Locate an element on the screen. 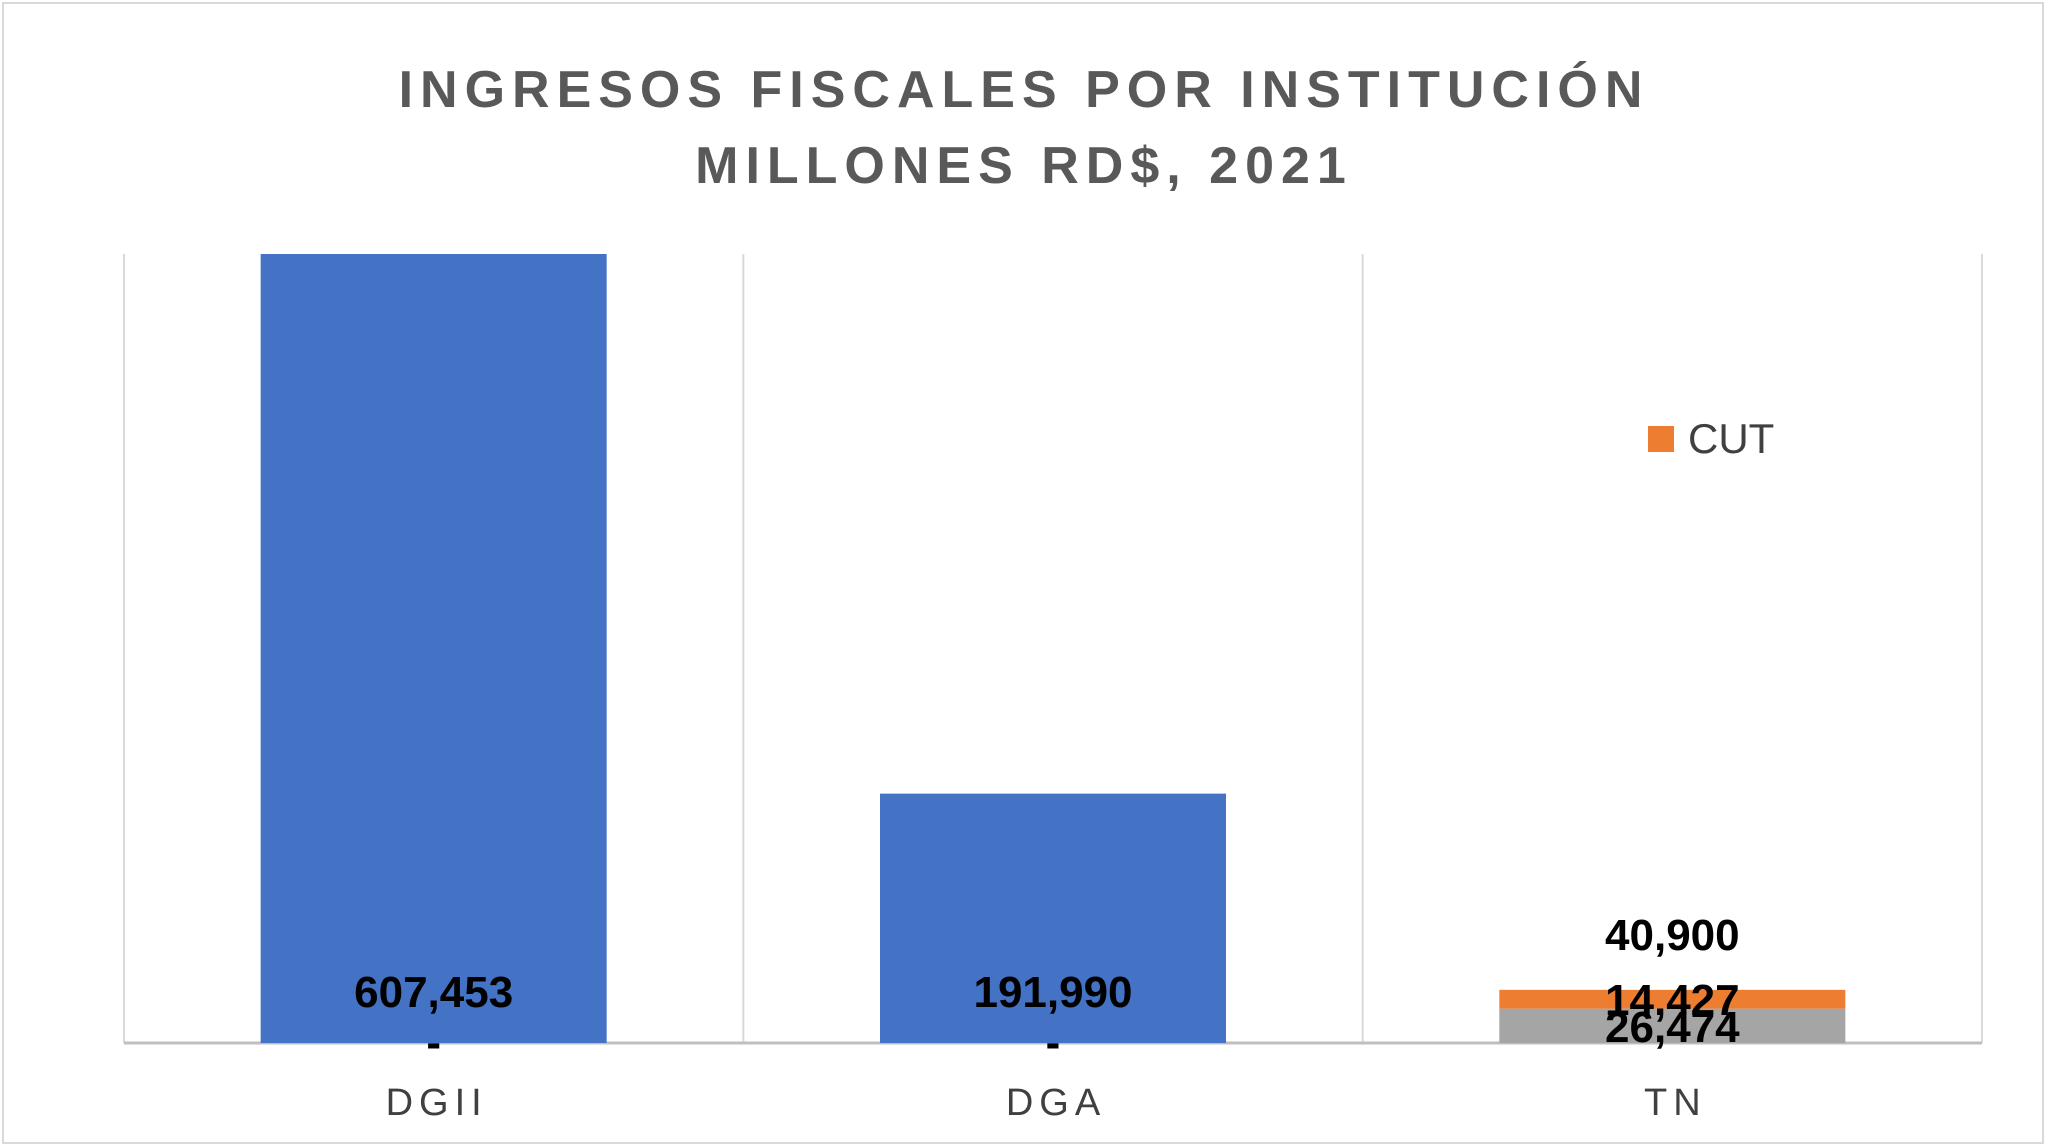 This screenshot has width=2048, height=1148. x-tick-label: DGA is located at coordinates (1056, 1103).